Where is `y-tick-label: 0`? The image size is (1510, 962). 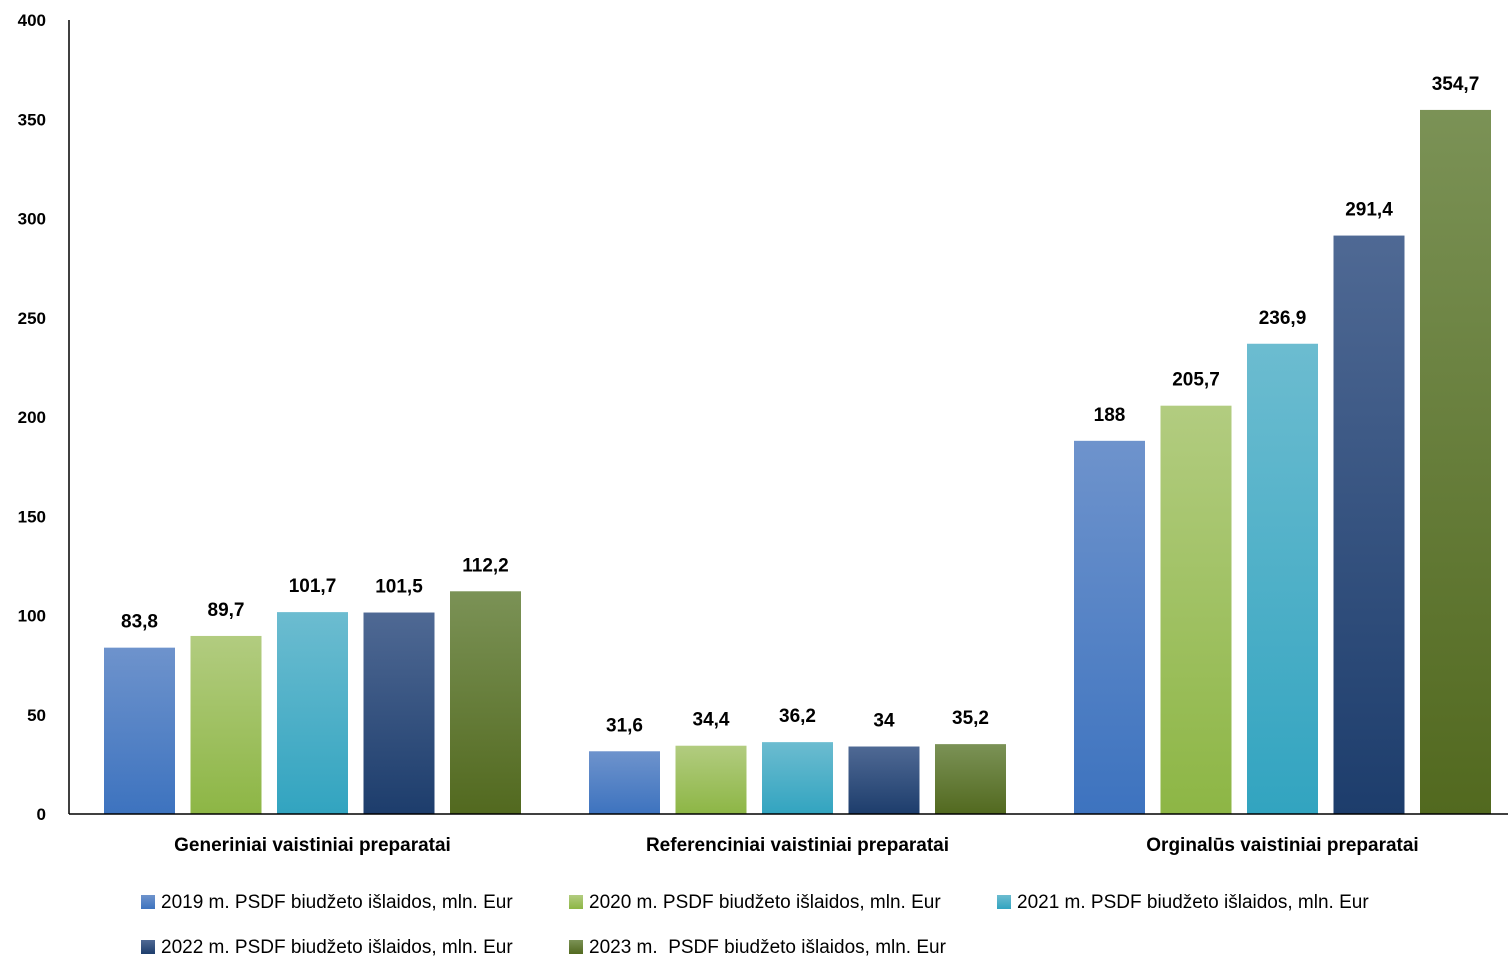 y-tick-label: 0 is located at coordinates (41, 814).